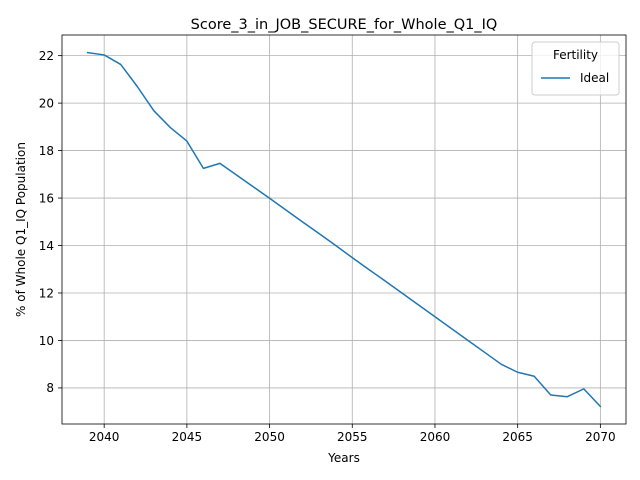 The width and height of the screenshot is (640, 480). What do you see at coordinates (600, 437) in the screenshot?
I see `x-tick-label: 2070` at bounding box center [600, 437].